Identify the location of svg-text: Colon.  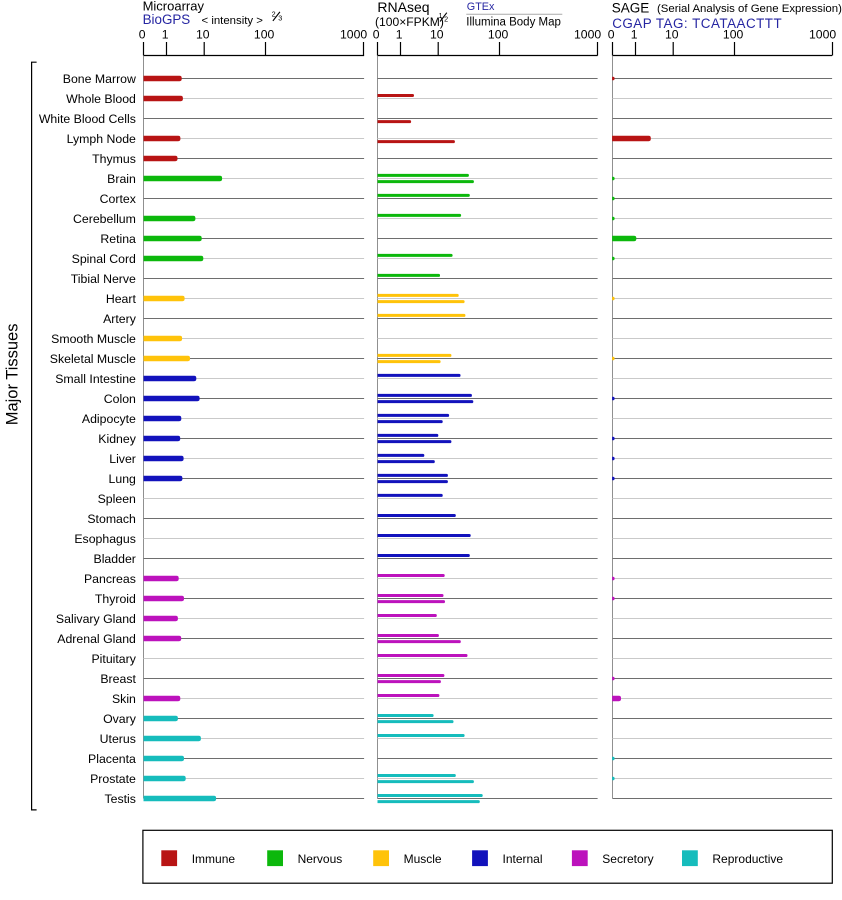
(120, 399).